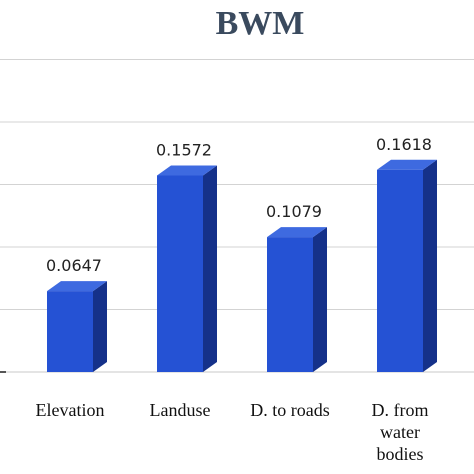 The image size is (474, 474). I want to click on category-label: Landuse, so click(180, 410).